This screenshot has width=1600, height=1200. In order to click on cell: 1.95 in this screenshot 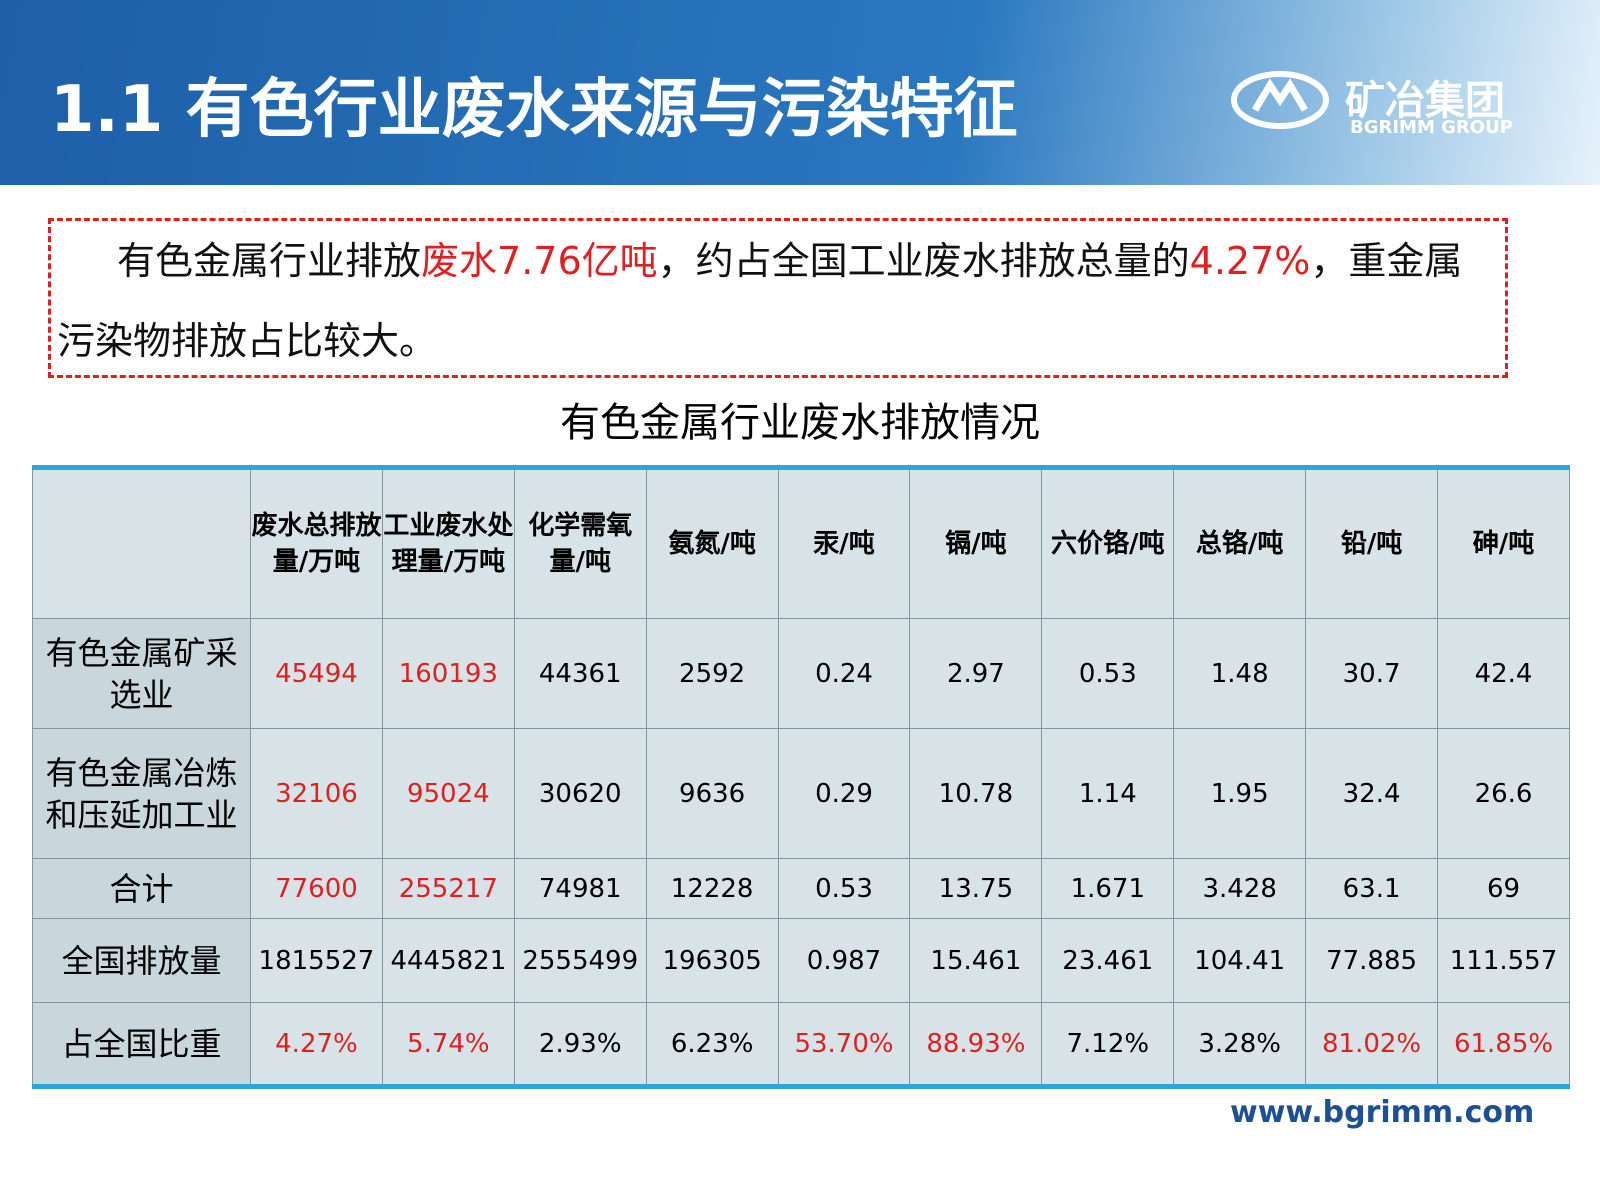, I will do `click(1240, 793)`.